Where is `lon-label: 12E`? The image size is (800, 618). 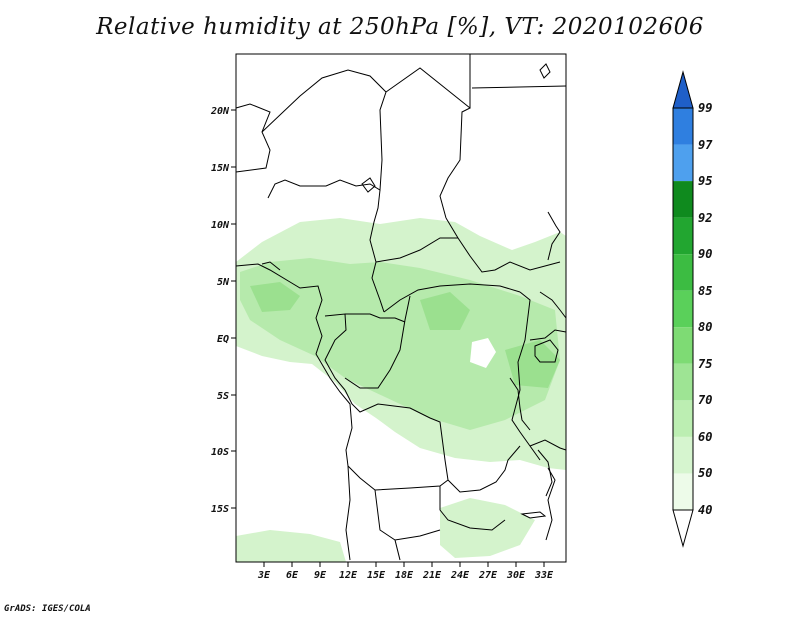
lon-label: 12E is located at coordinates (348, 575).